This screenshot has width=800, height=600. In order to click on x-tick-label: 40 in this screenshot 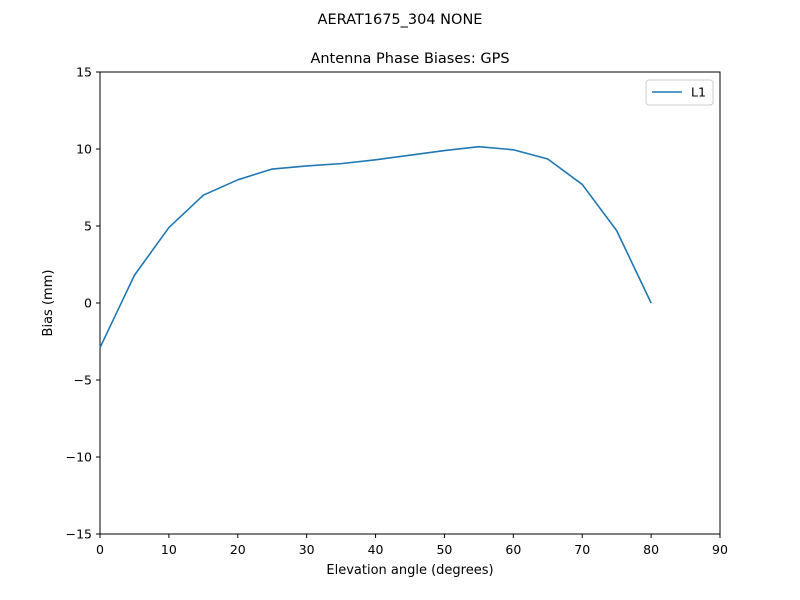, I will do `click(376, 549)`.